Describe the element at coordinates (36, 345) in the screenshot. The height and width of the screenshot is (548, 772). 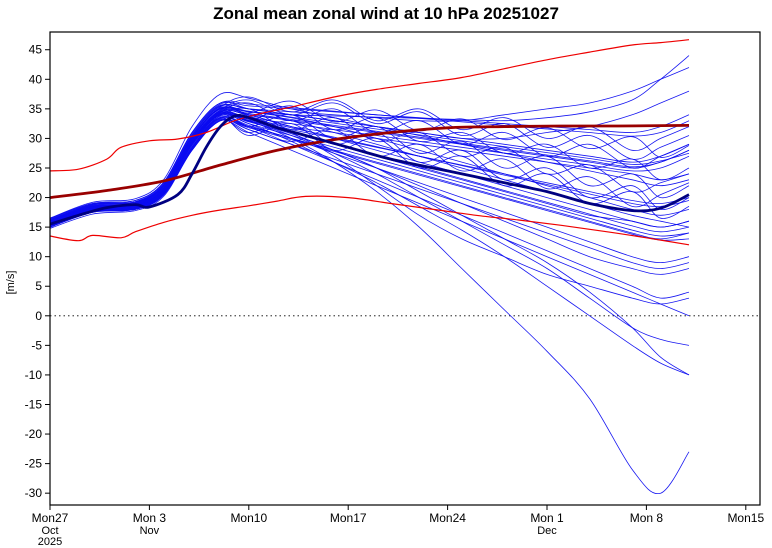
I see `y-tick-label: -5` at that location.